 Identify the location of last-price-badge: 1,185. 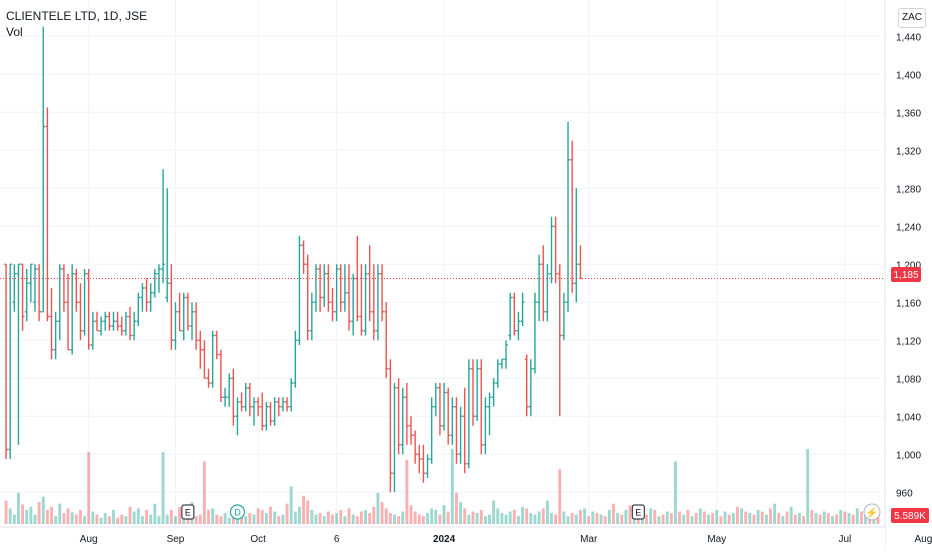
(906, 274).